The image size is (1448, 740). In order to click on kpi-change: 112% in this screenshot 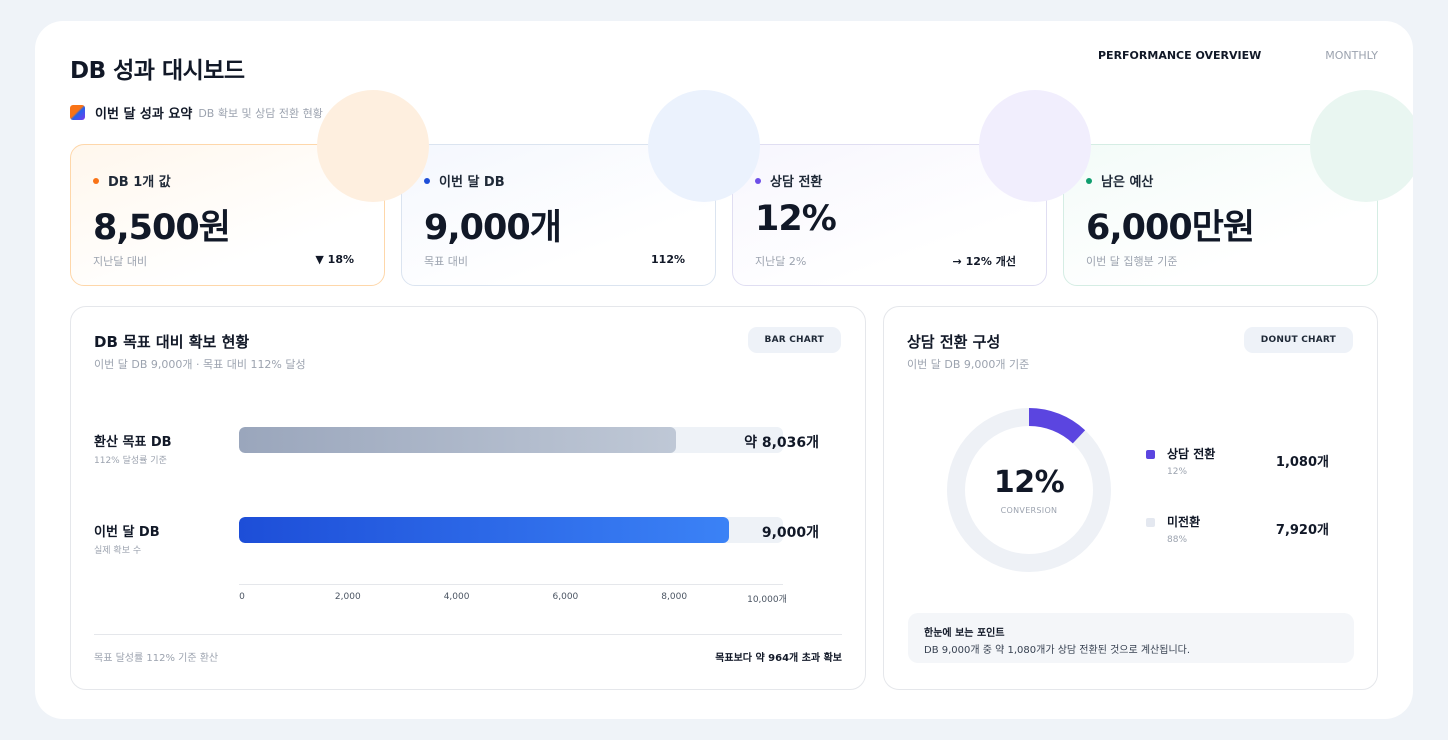, I will do `click(668, 259)`.